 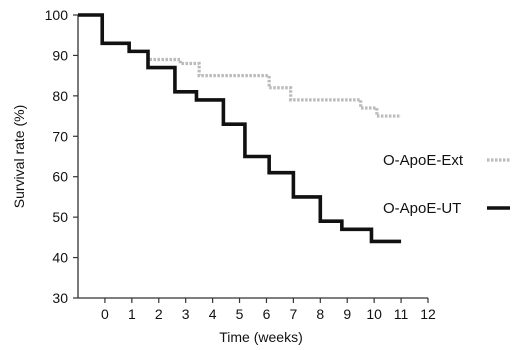 I want to click on x-tick-label: 7, so click(x=293, y=314).